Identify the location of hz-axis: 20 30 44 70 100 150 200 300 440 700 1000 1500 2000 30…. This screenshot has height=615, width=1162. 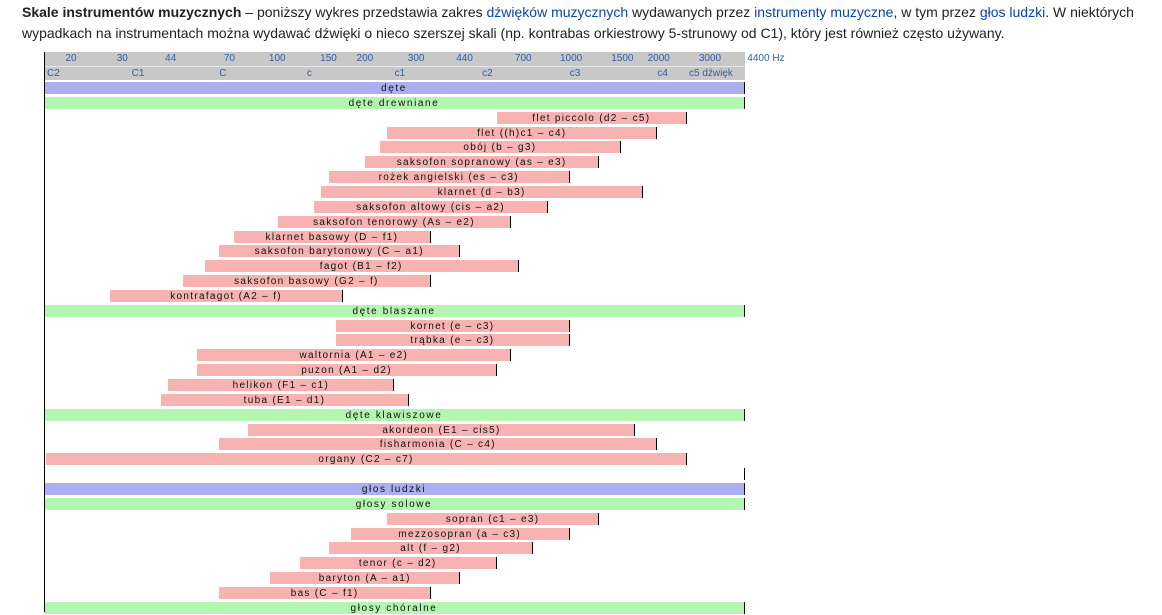
(414, 59).